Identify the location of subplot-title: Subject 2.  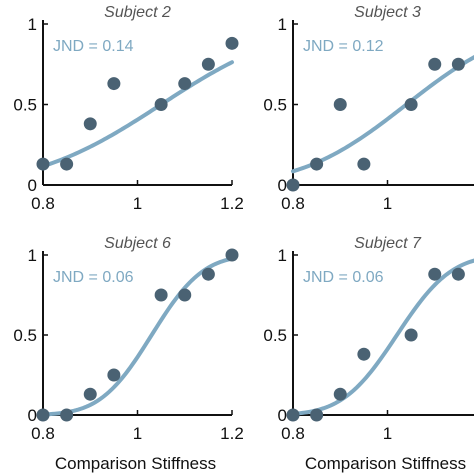
(137, 12).